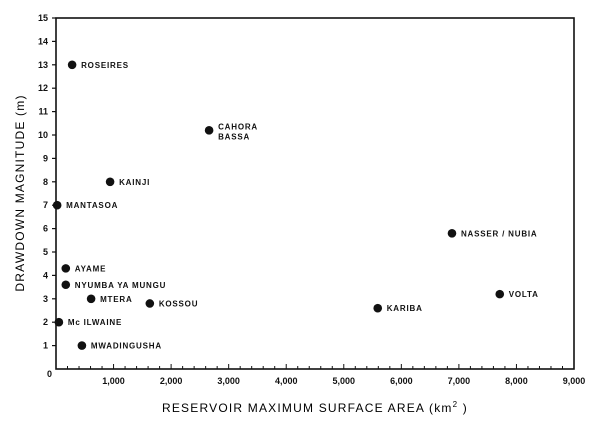 The height and width of the screenshot is (428, 600). Describe the element at coordinates (45, 299) in the screenshot. I see `y-tick-label: 3` at that location.